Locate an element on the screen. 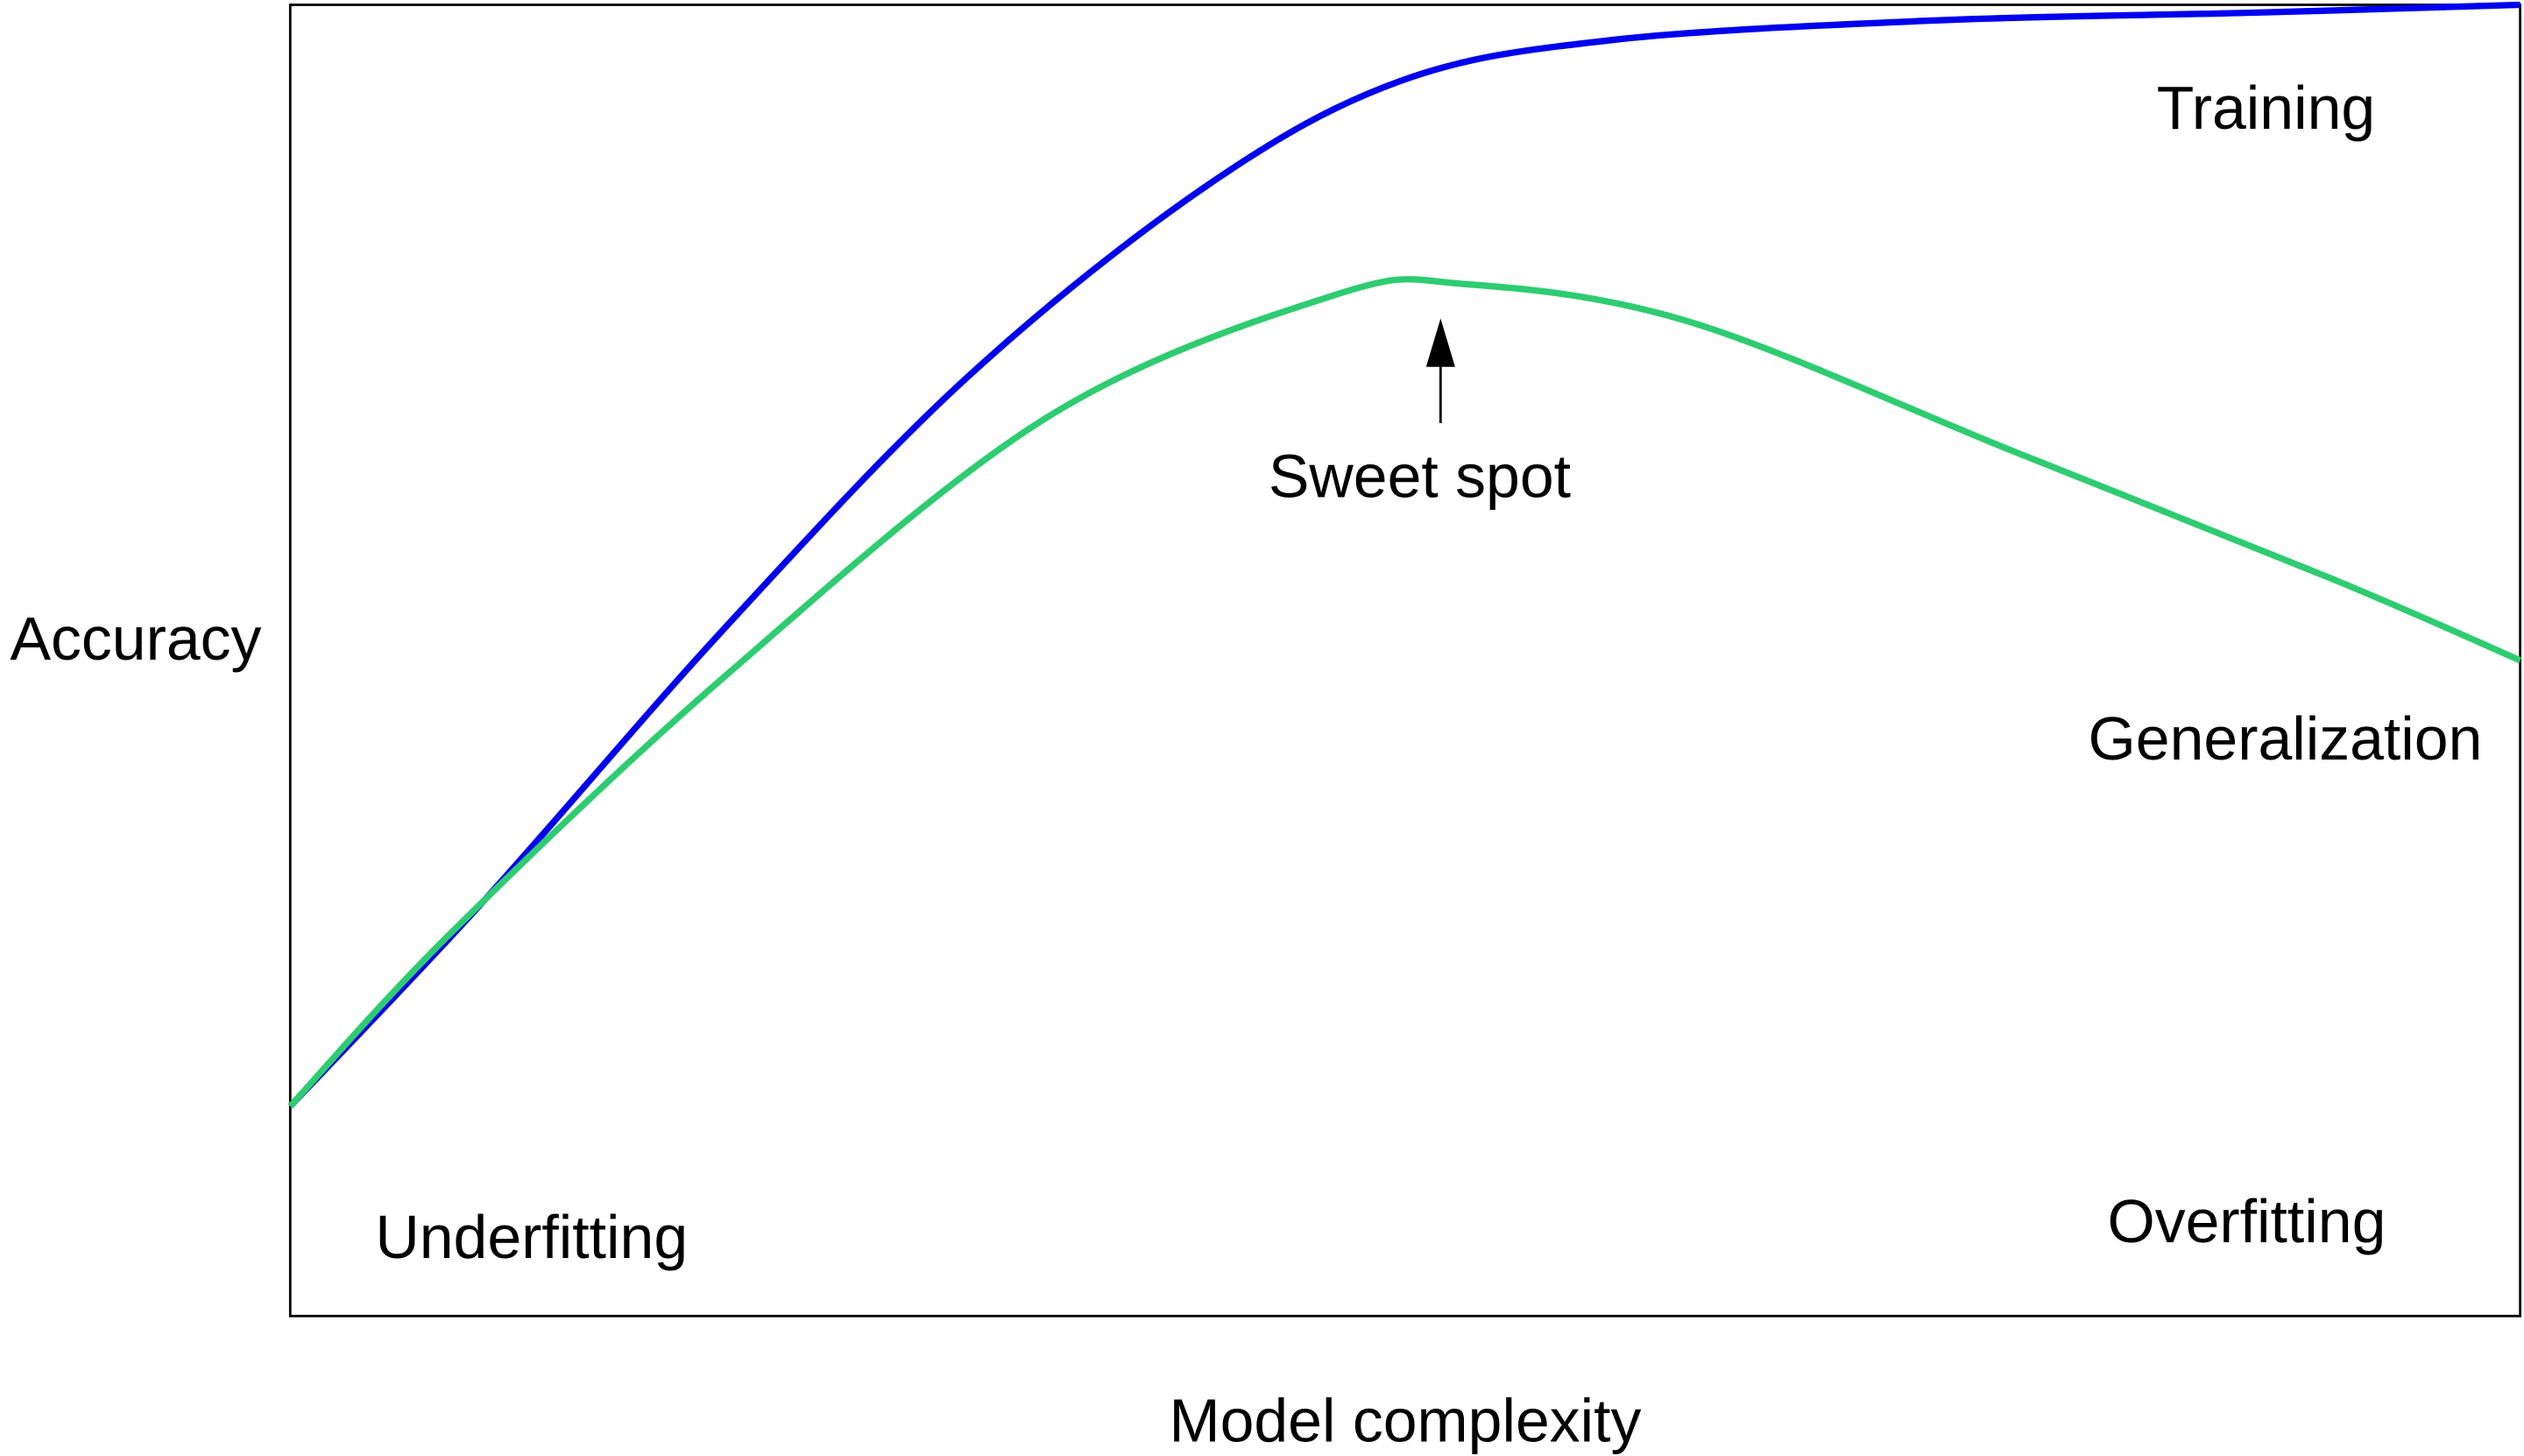 The width and height of the screenshot is (2524, 1456). sweet-spot-arrow-head-icon is located at coordinates (1440, 342).